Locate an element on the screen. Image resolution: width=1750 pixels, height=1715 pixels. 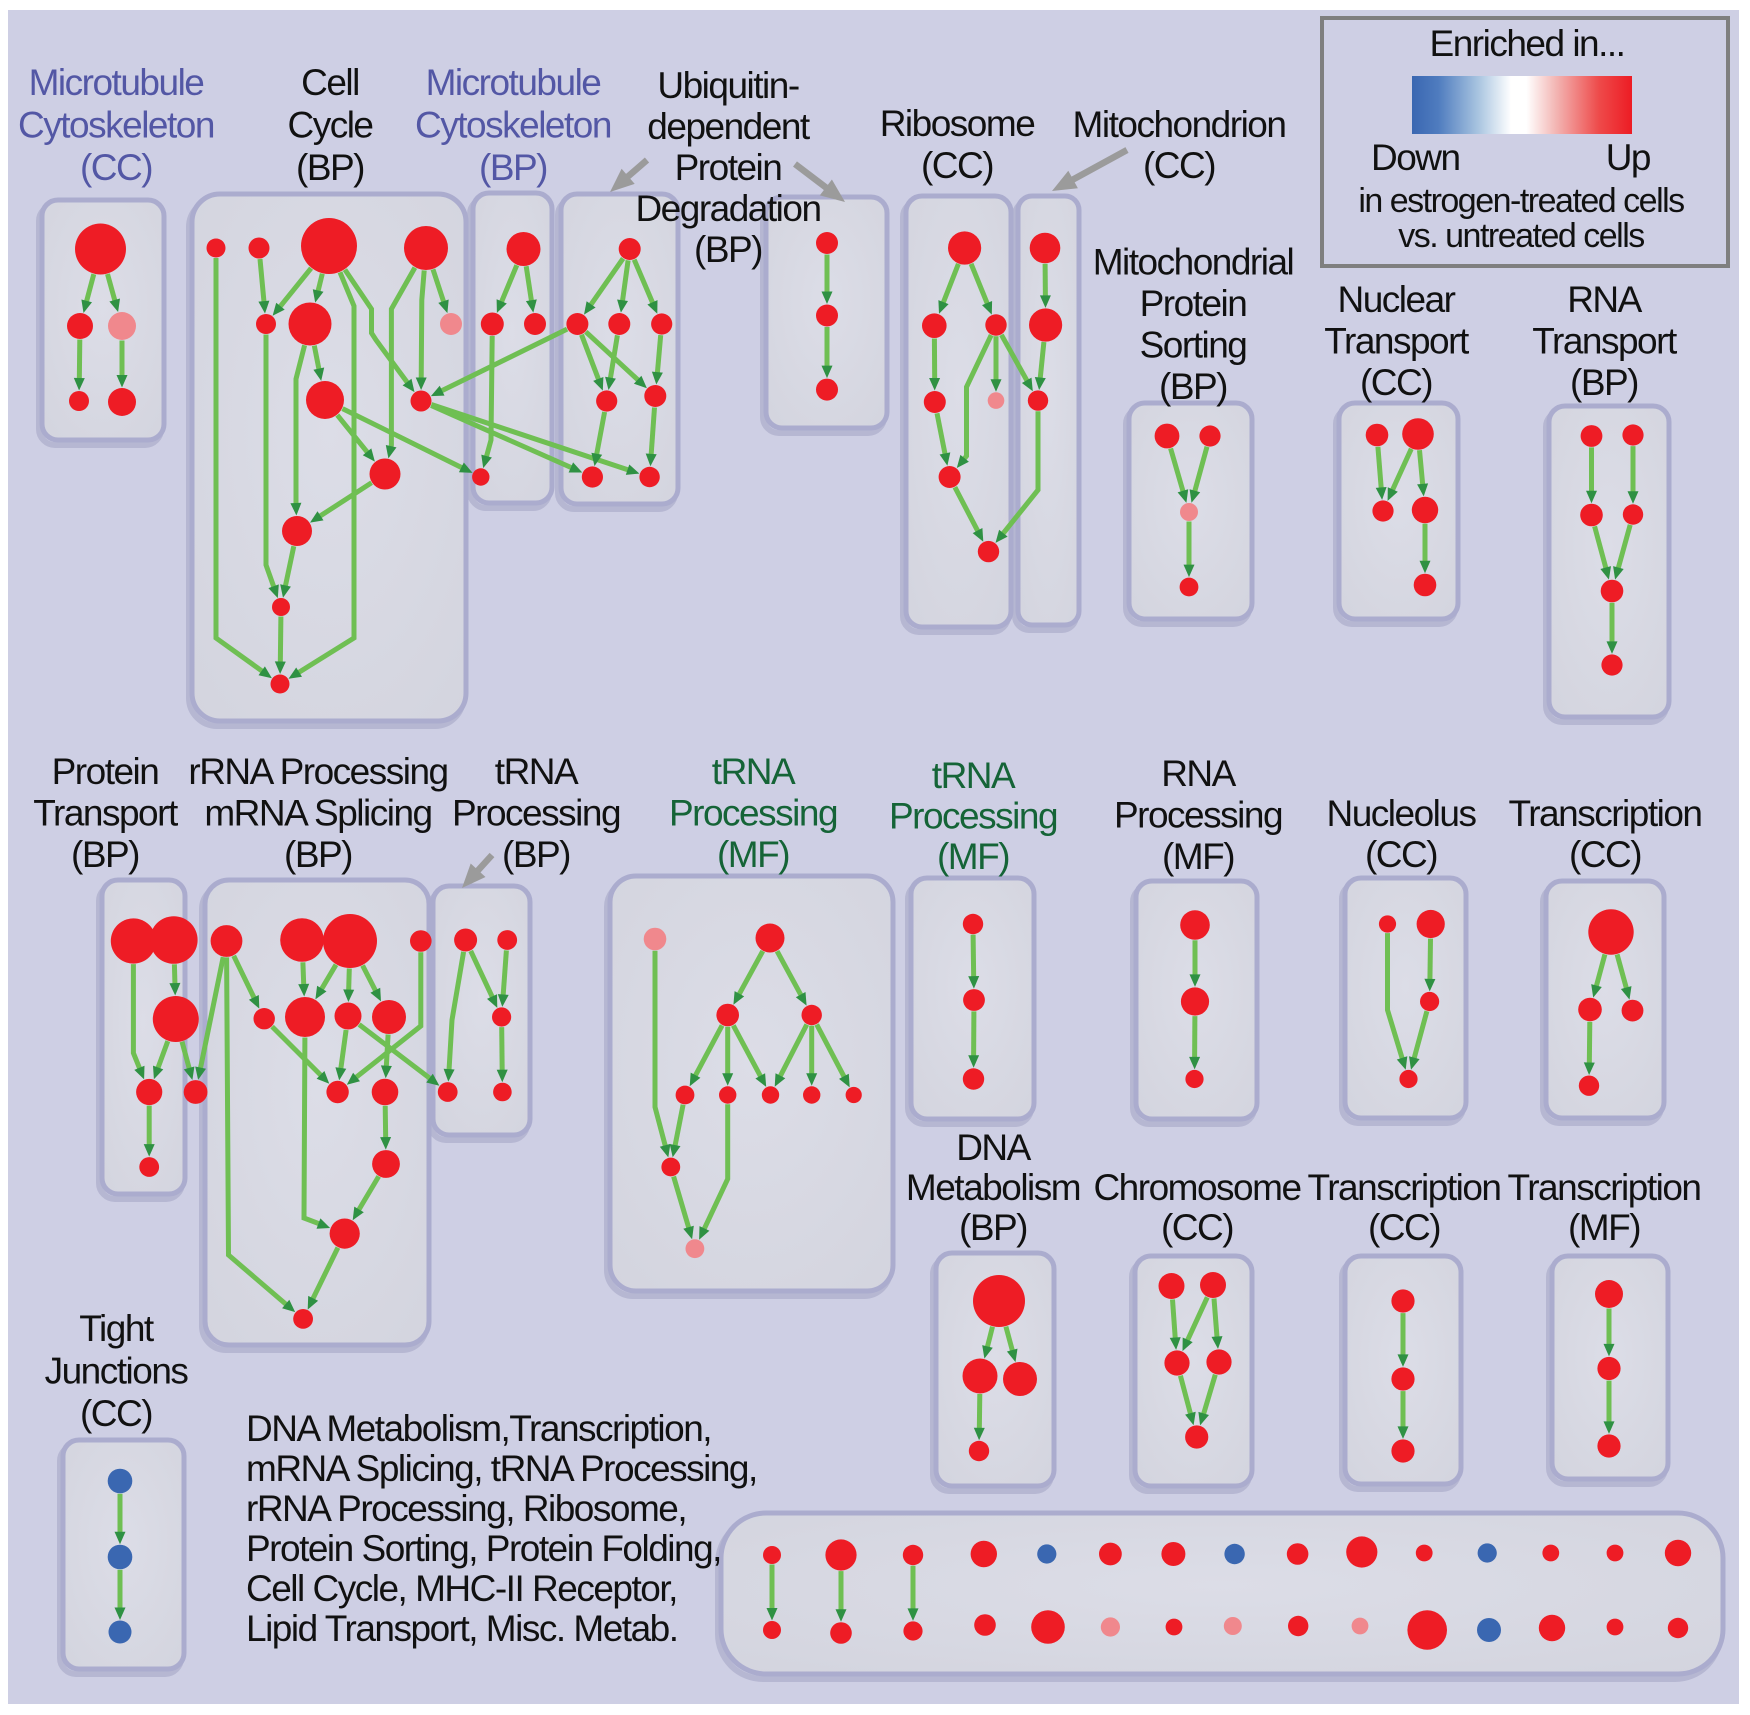
svg-text: dependent is located at coordinates (729, 126).